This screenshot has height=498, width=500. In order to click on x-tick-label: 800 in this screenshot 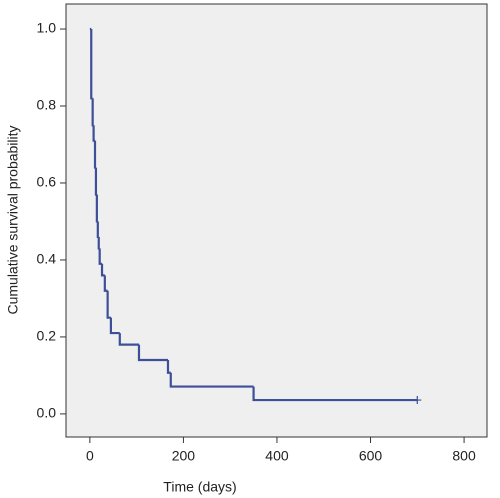, I will do `click(464, 456)`.